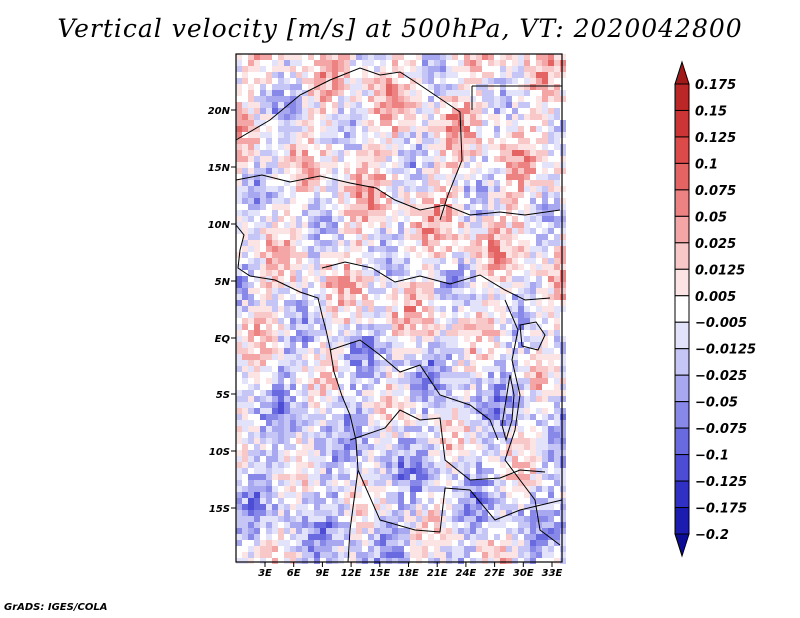 This screenshot has width=800, height=618. What do you see at coordinates (706, 164) in the screenshot?
I see `colorbar-level-label: 0.1` at bounding box center [706, 164].